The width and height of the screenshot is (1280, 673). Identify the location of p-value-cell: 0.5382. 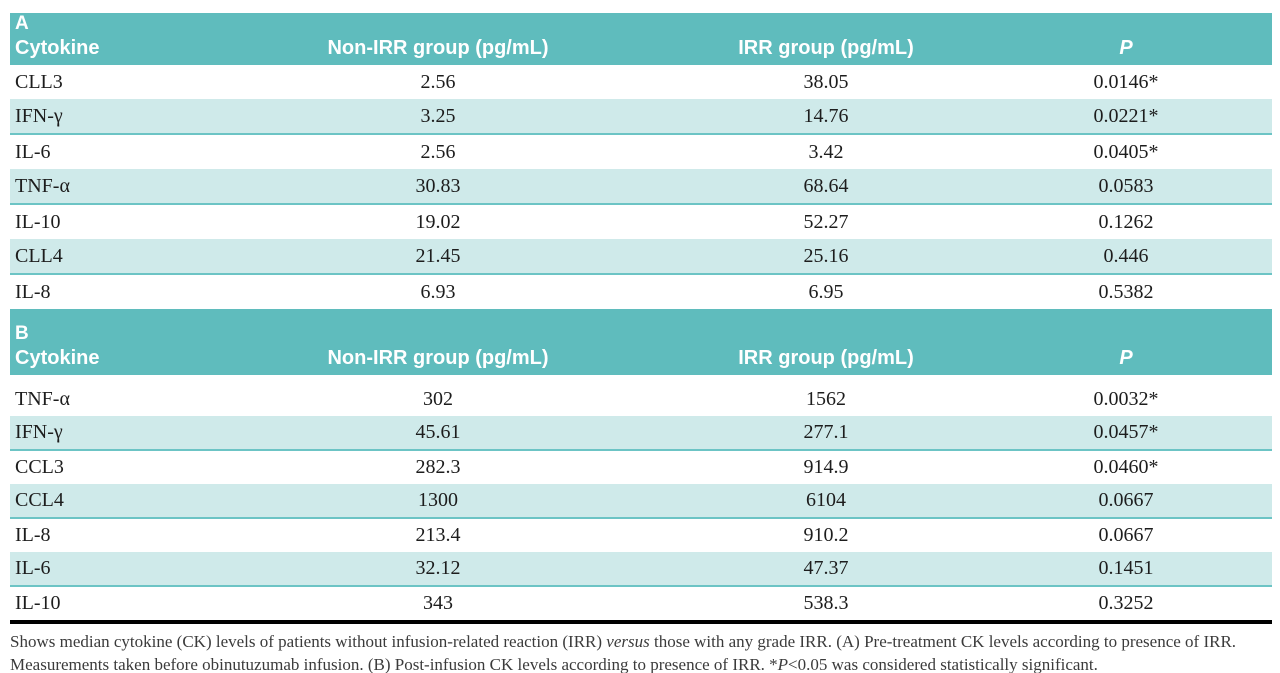
(1144, 291).